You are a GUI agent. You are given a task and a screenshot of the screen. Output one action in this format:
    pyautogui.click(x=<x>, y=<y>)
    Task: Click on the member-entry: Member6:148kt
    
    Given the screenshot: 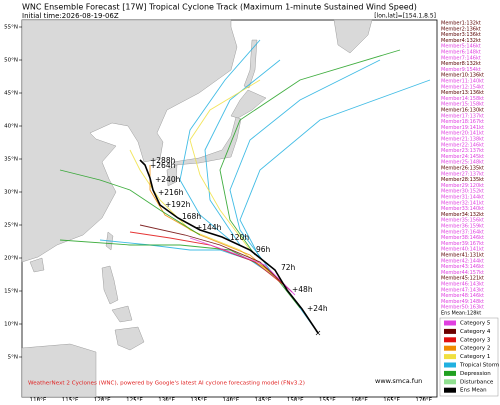 What is the action you would take?
    pyautogui.click(x=461, y=53)
    